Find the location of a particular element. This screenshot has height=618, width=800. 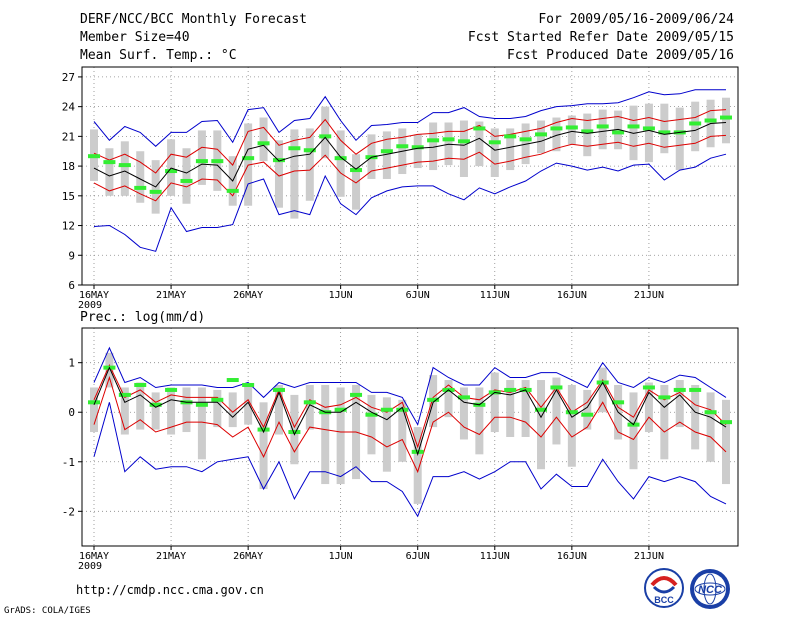

precip-variable-label: Prec.: log(mm/d) is located at coordinates (143, 317).